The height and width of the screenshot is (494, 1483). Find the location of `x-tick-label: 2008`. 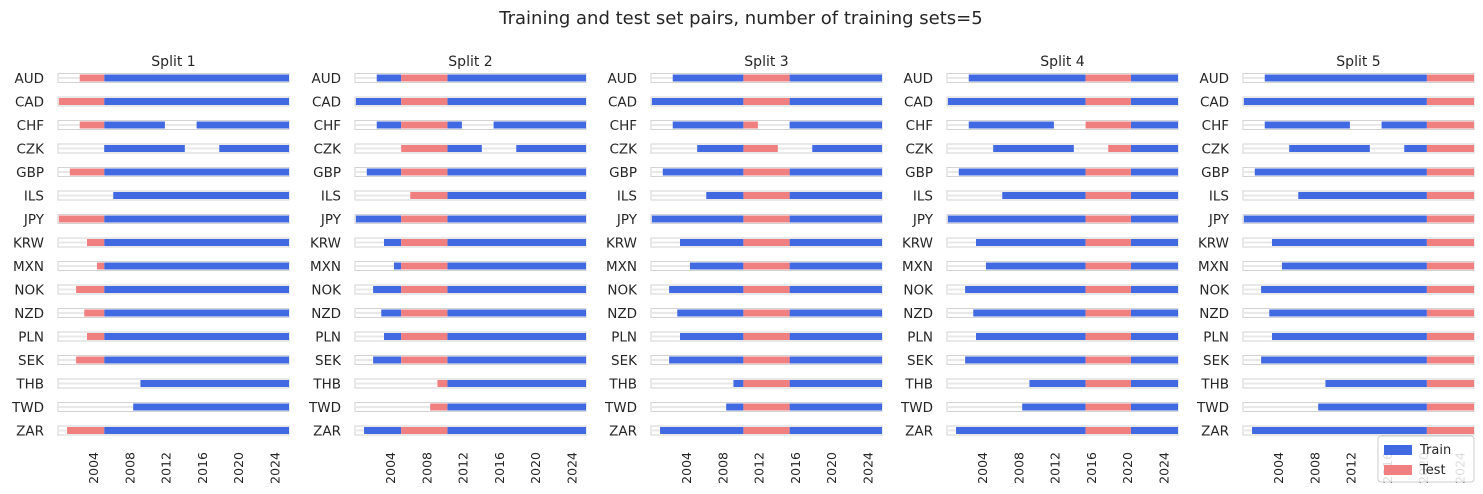

x-tick-label: 2008 is located at coordinates (426, 468).